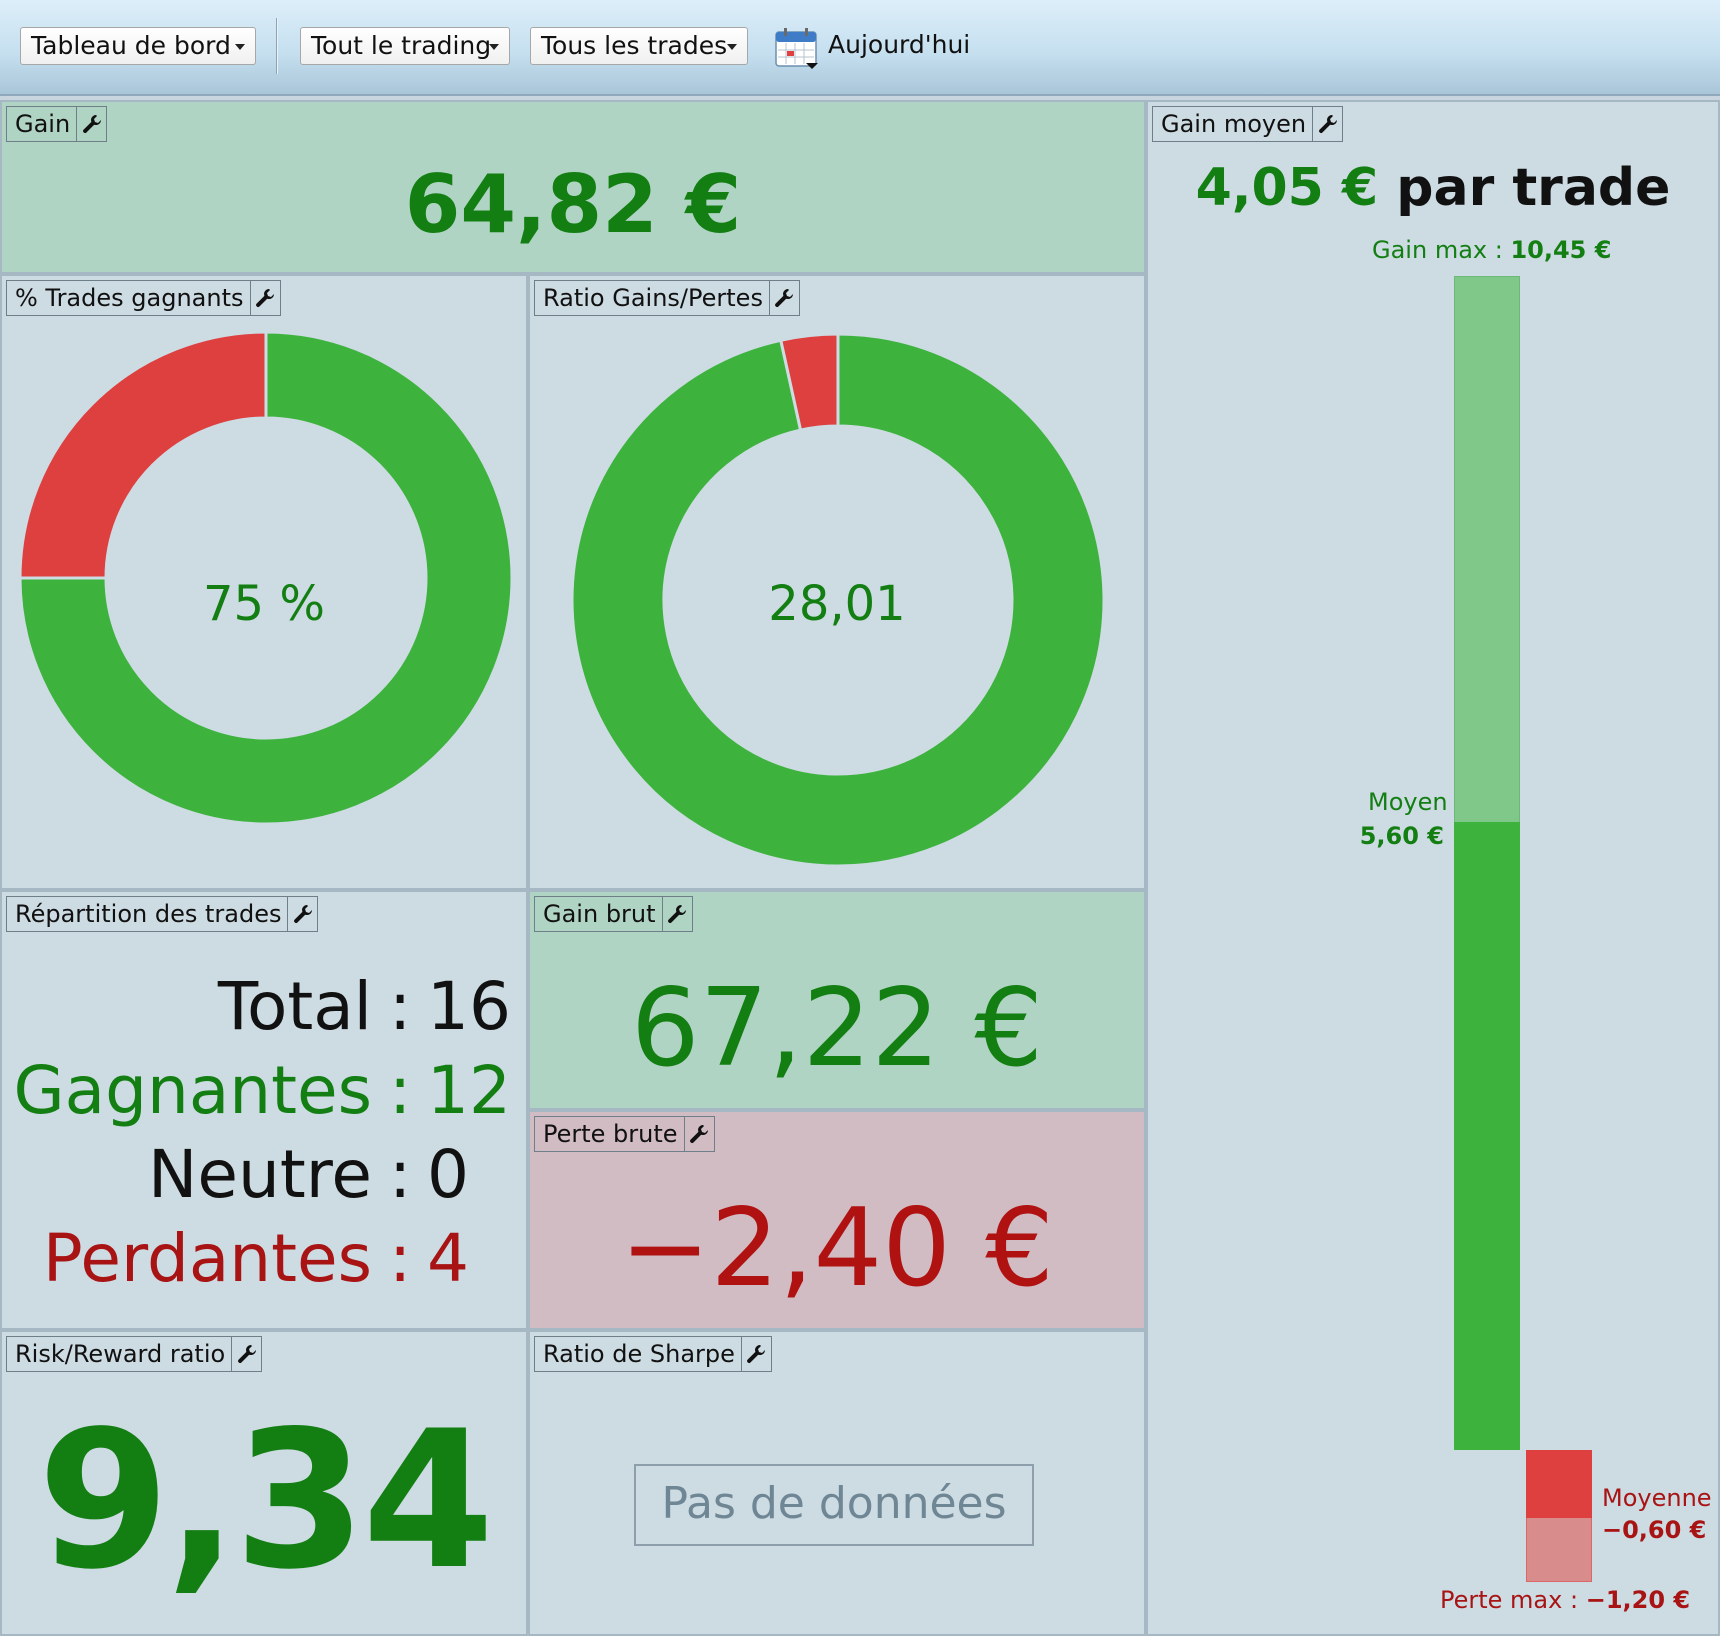  What do you see at coordinates (266, 1500) in the screenshot?
I see `risk-reward-value: 9,34` at bounding box center [266, 1500].